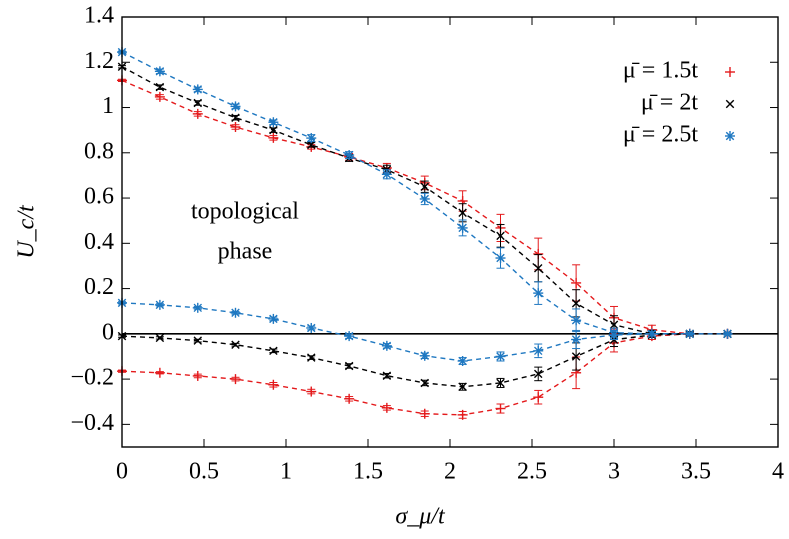 Image resolution: width=789 pixels, height=539 pixels. I want to click on y-tick-label: −0.4, so click(92, 423).